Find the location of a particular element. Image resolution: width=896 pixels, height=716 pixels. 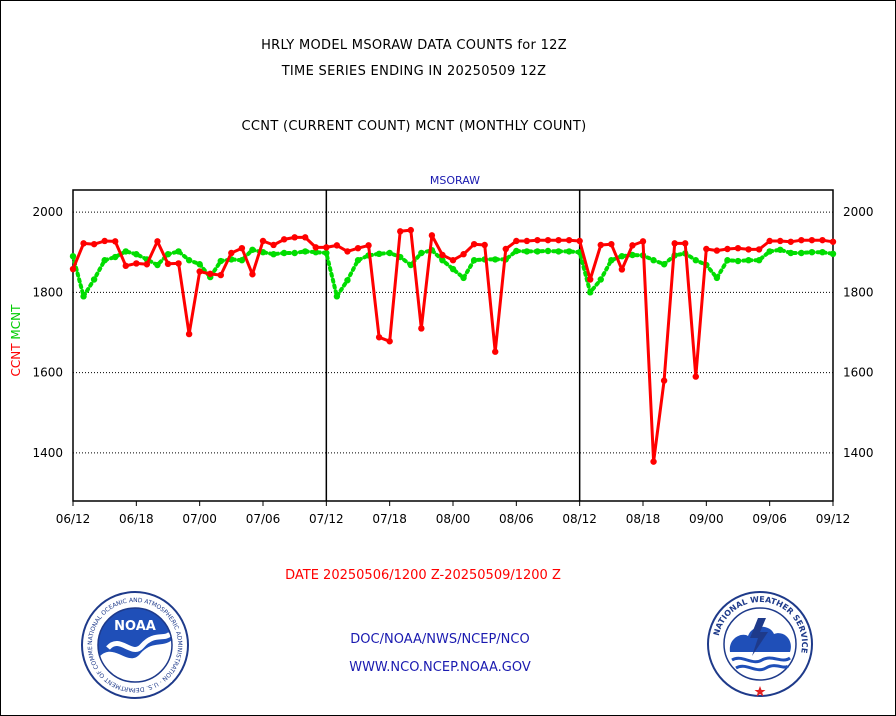

x-tick-label: 09/12 is located at coordinates (833, 519).